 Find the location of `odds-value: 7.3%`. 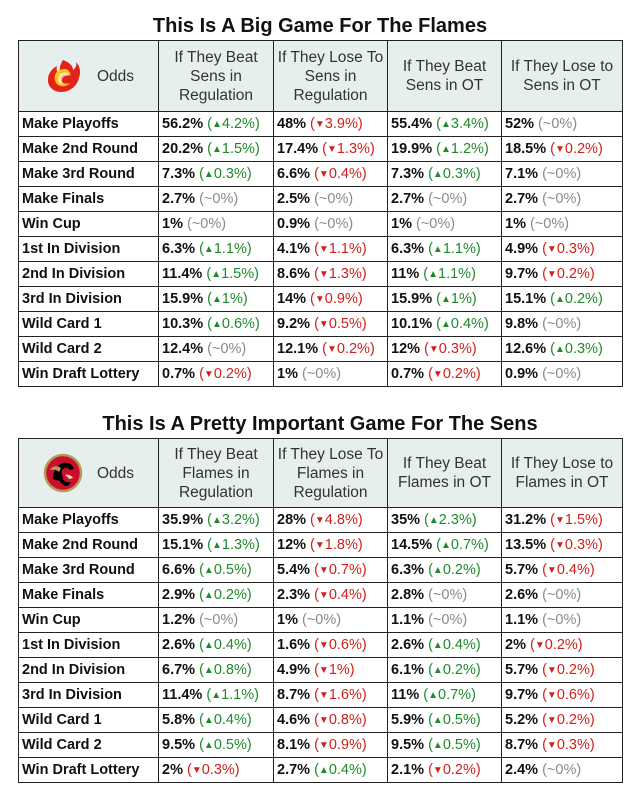

odds-value: 7.3% is located at coordinates (408, 174).